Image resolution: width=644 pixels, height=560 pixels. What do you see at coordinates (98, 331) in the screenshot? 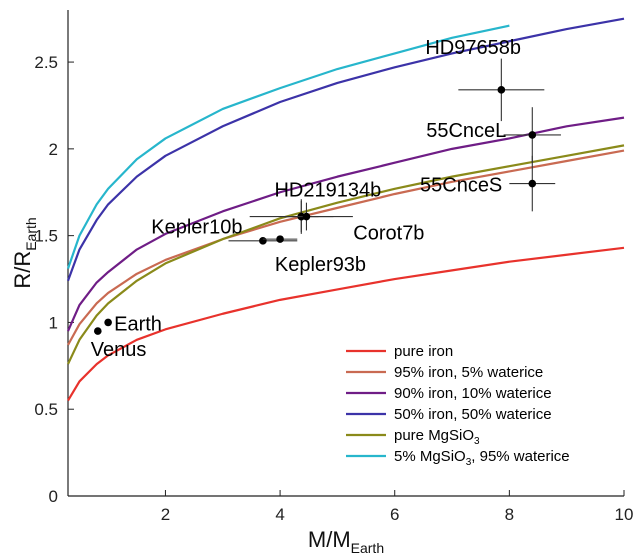
I see `point-venus-marker` at bounding box center [98, 331].